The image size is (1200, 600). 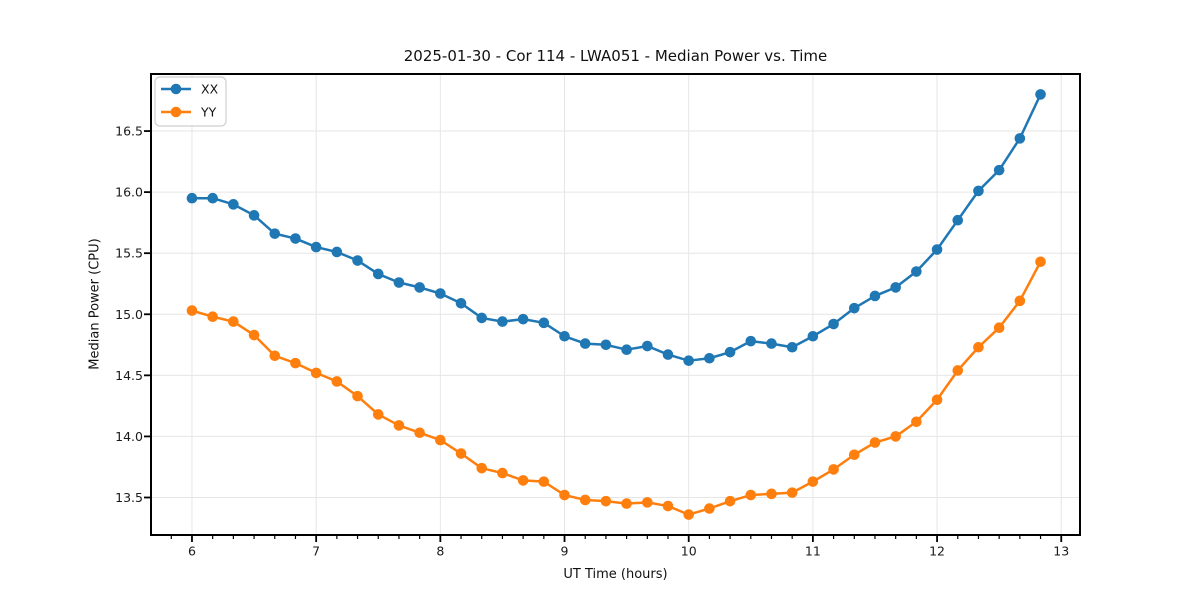 What do you see at coordinates (129, 253) in the screenshot?
I see `y-tick-label: 15.5` at bounding box center [129, 253].